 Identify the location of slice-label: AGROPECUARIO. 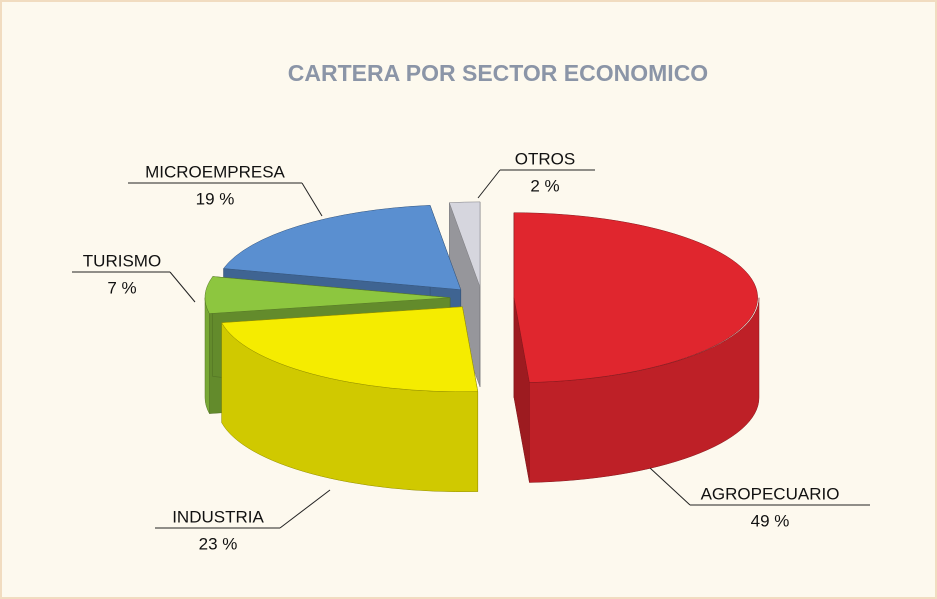
(770, 493).